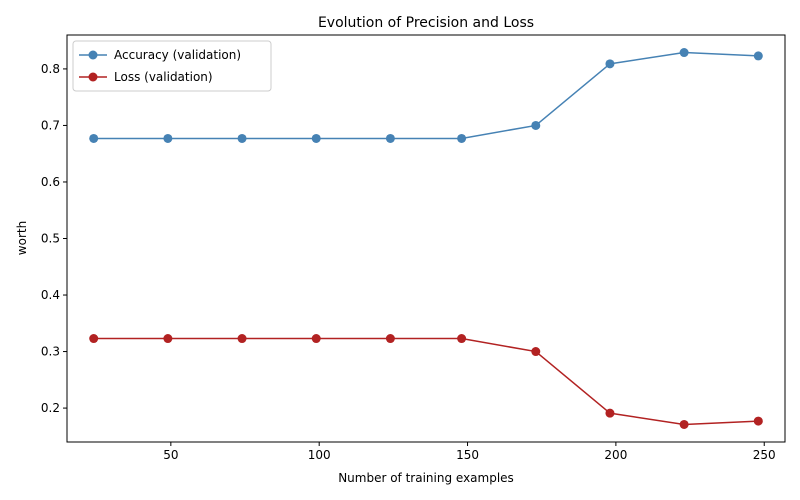 This screenshot has width=800, height=500. I want to click on y-tick-label: 0.3, so click(50, 352).